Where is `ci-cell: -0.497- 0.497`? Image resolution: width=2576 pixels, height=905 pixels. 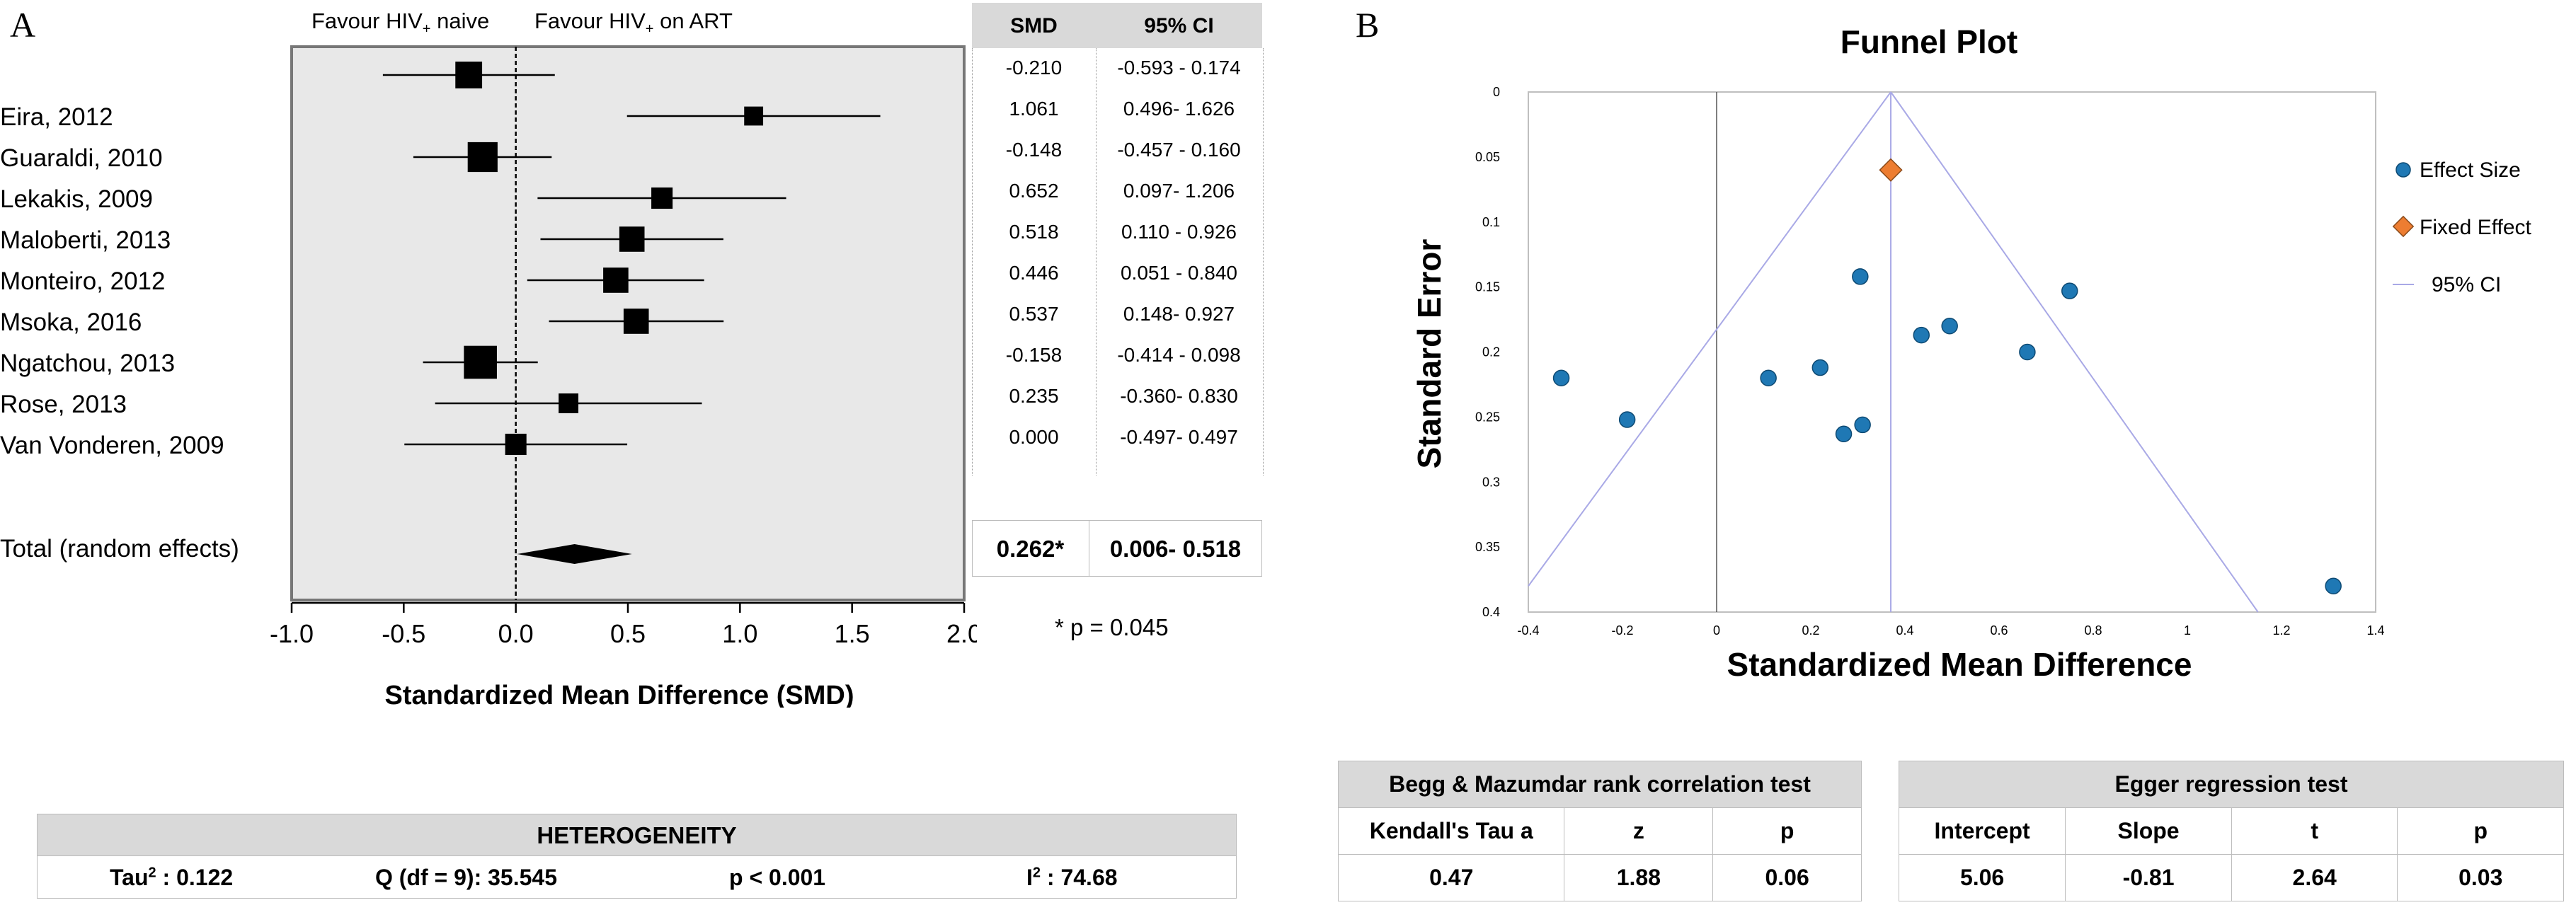 ci-cell: -0.497- 0.497 is located at coordinates (1179, 437).